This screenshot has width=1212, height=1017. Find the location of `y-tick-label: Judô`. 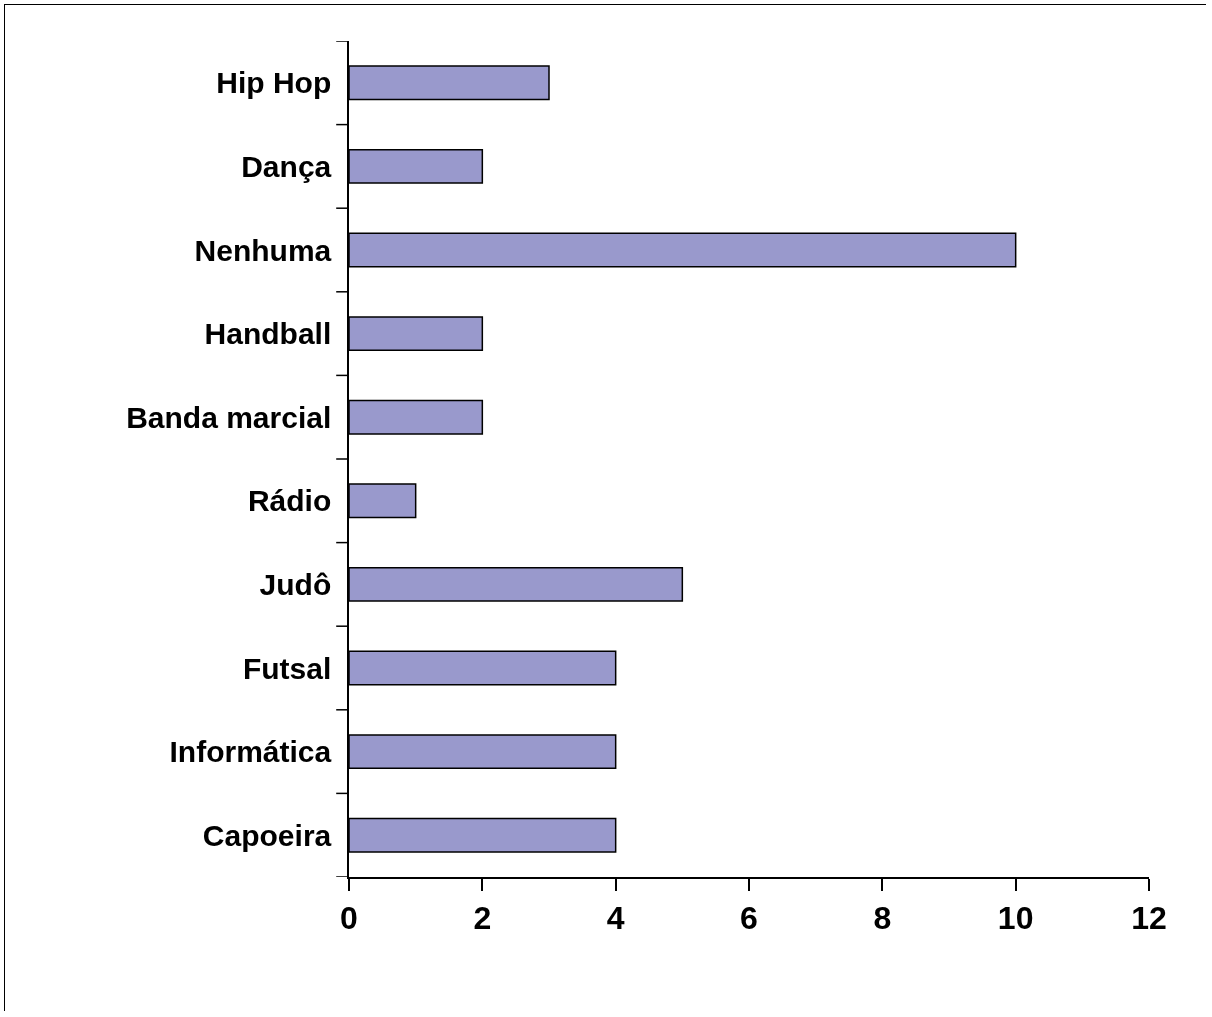

y-tick-label: Judô is located at coordinates (295, 584).